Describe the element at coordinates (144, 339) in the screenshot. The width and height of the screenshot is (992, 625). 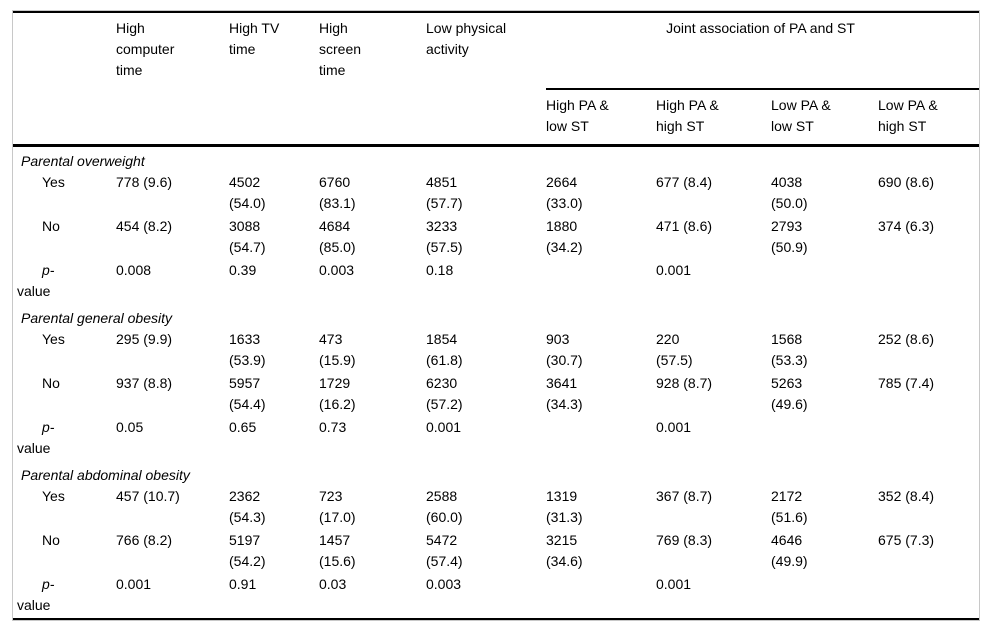
I see `table-cell: 295 (9.9)` at that location.